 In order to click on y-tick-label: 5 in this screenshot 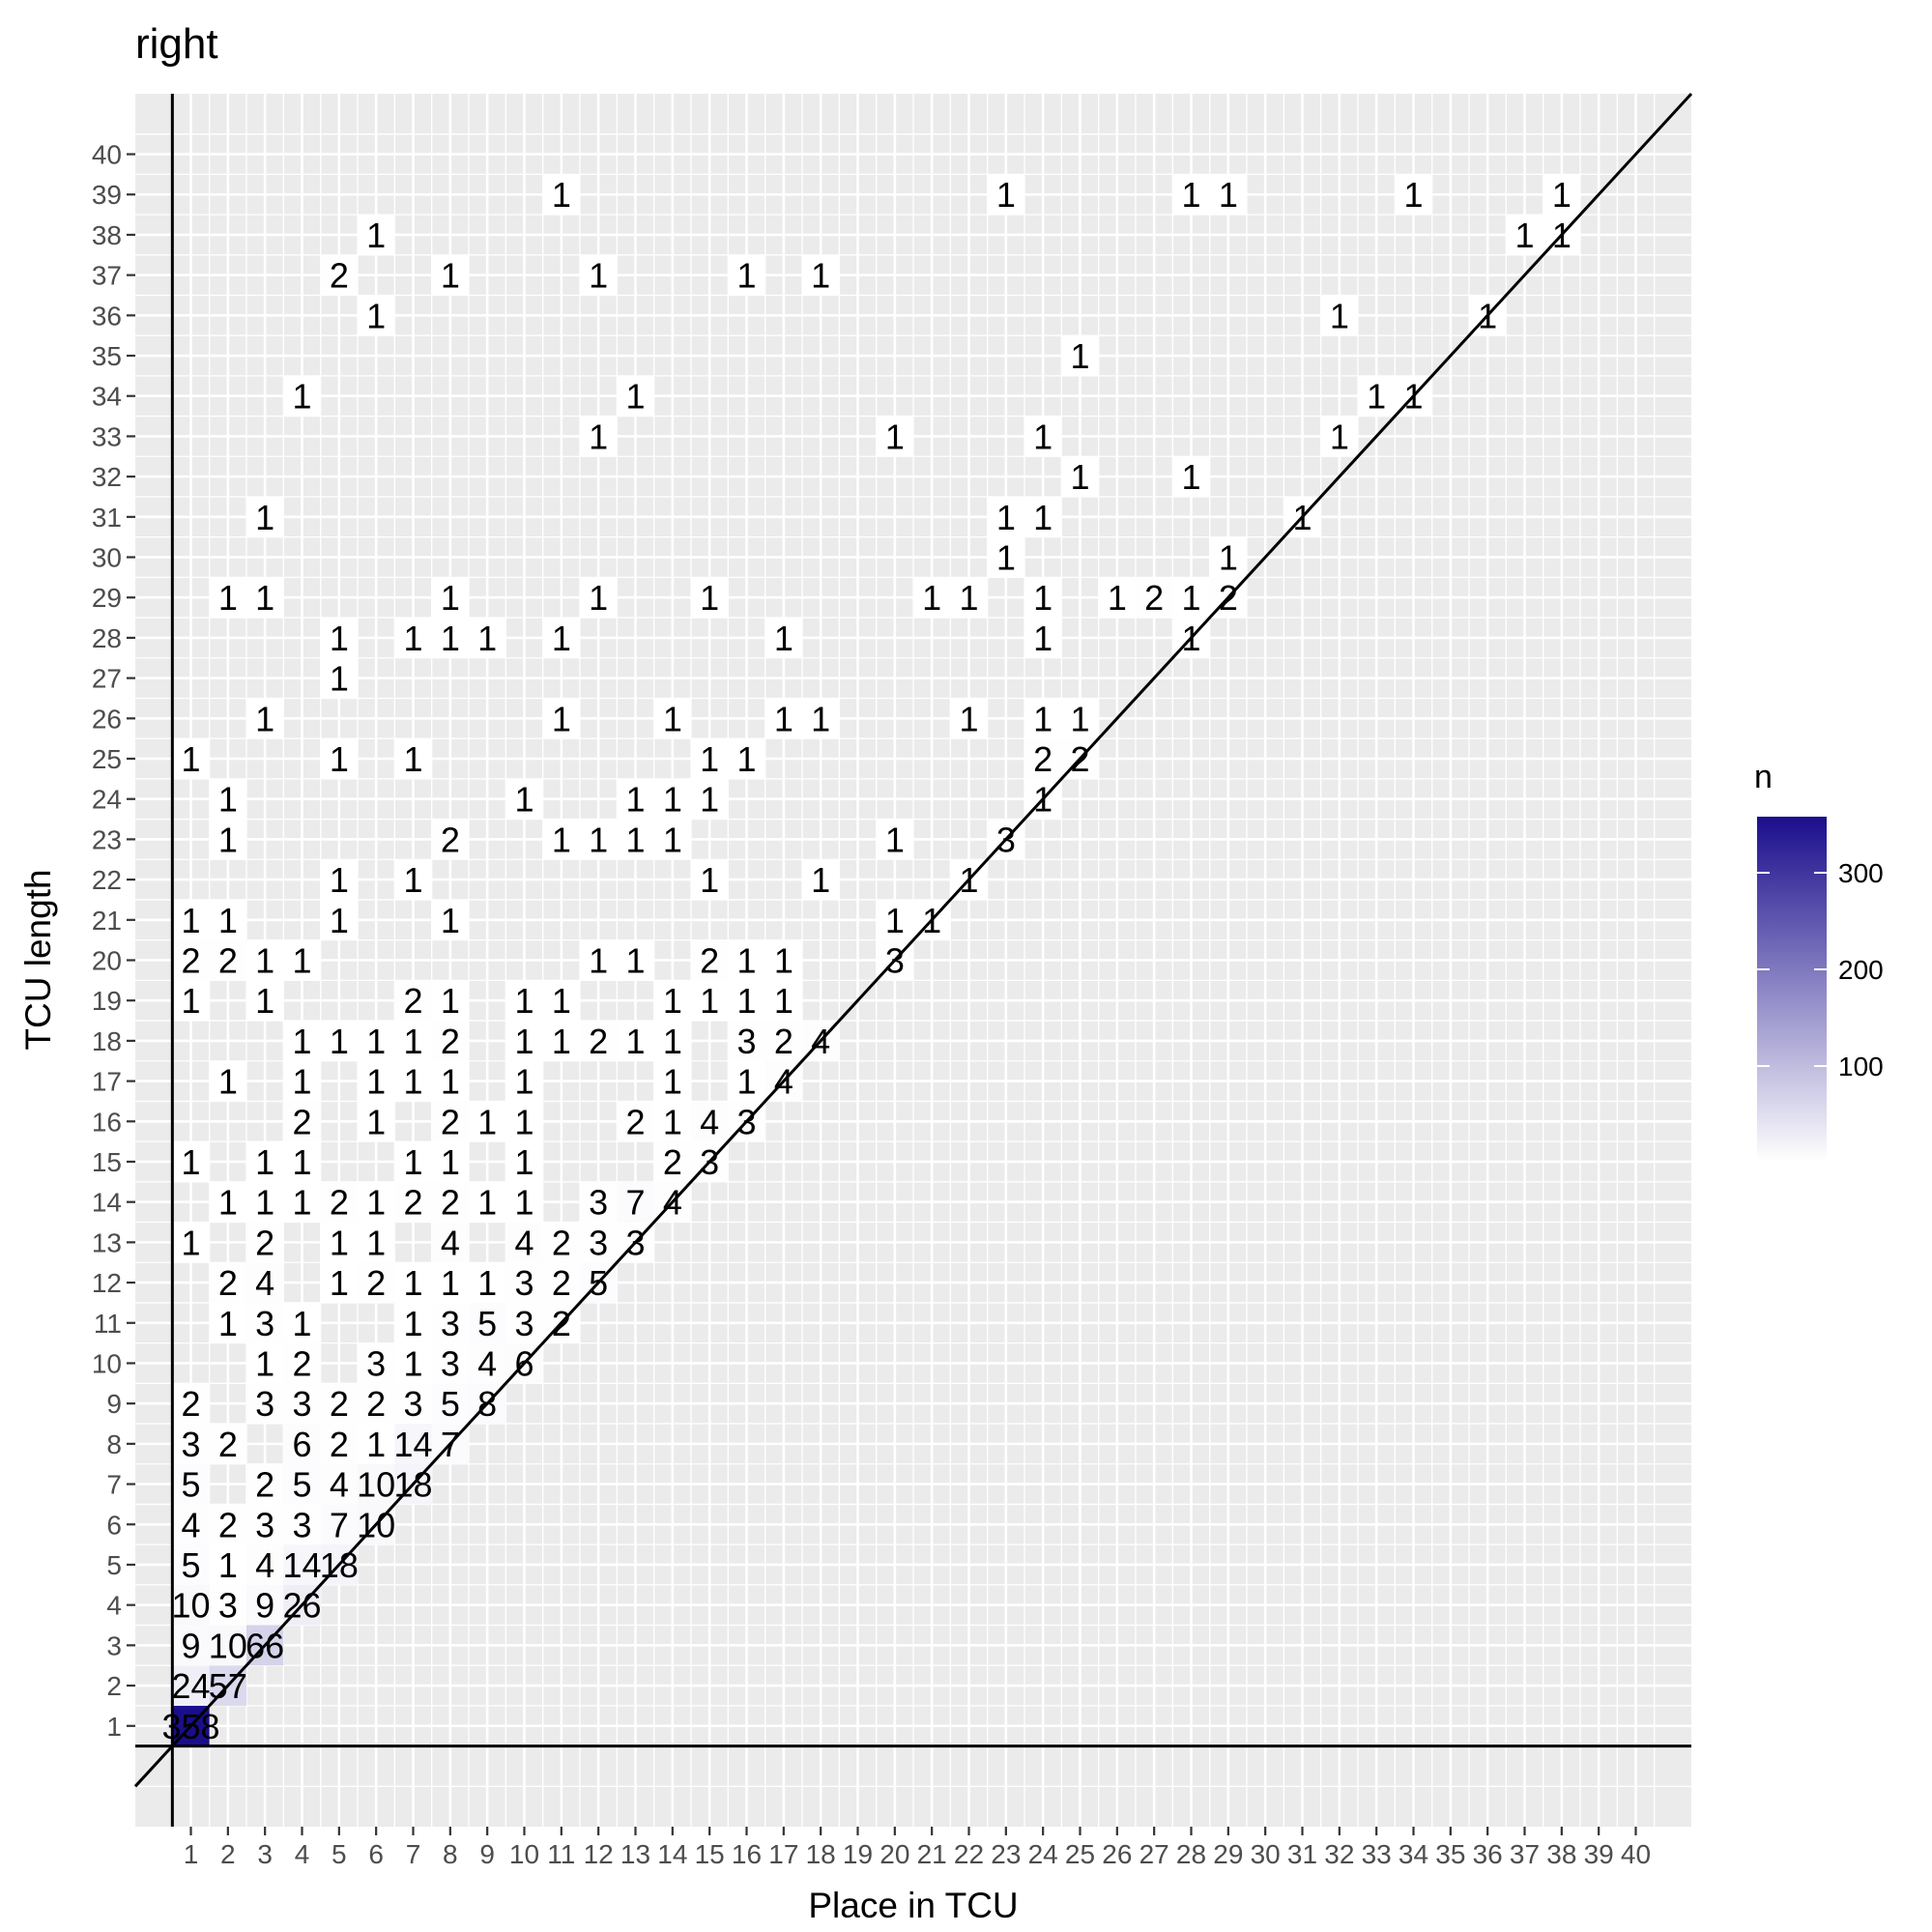, I will do `click(114, 1565)`.